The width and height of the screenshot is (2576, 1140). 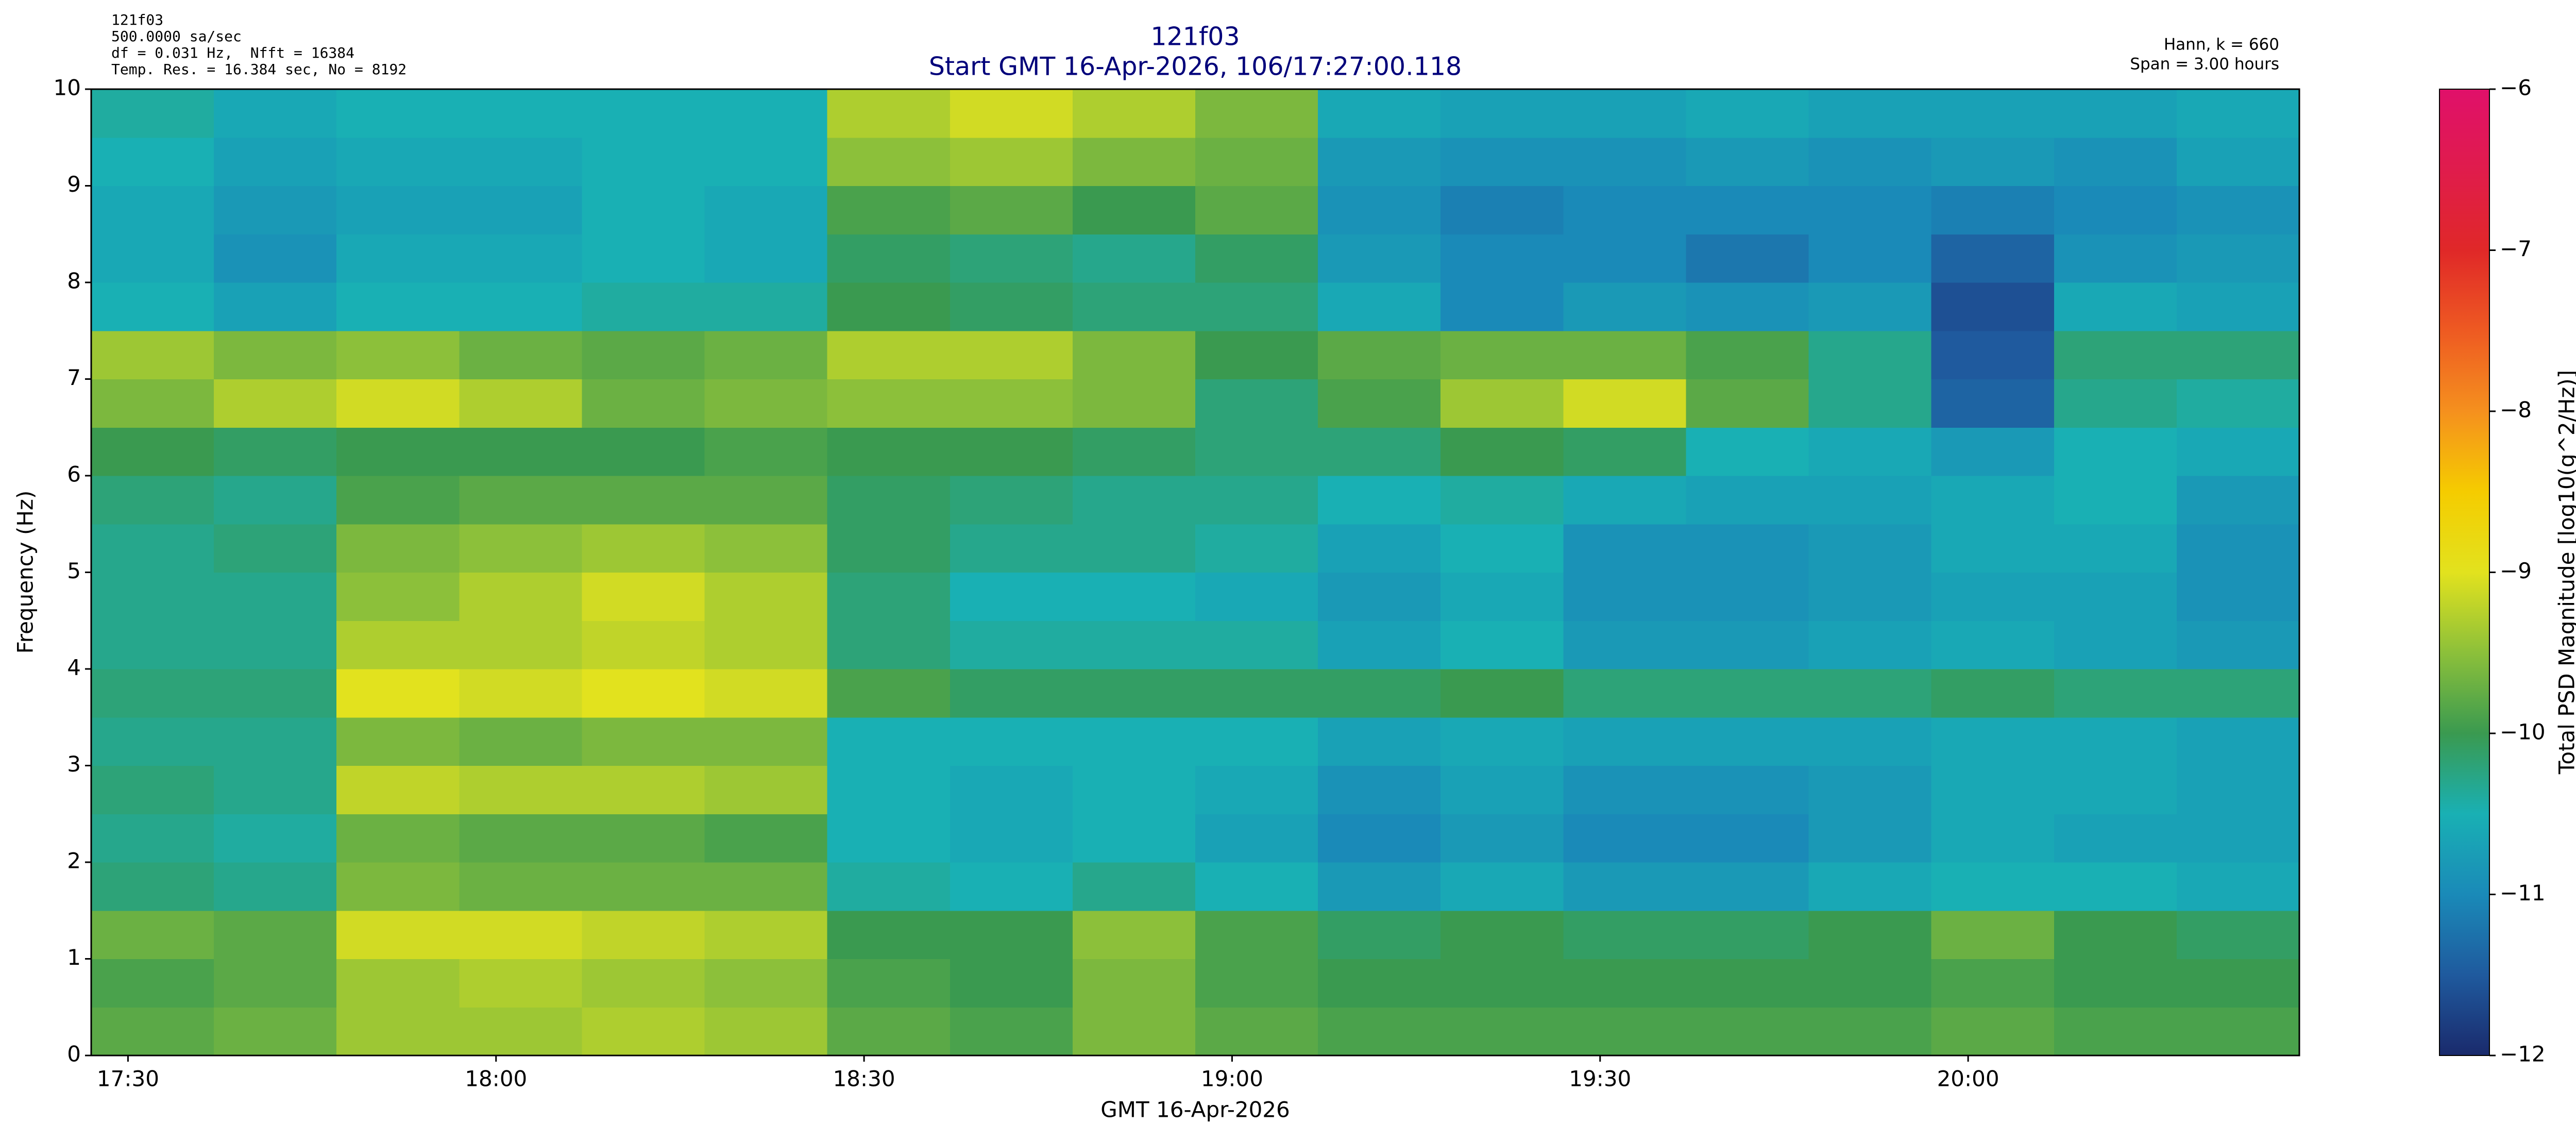 I want to click on y-tick-label: 5, so click(x=74, y=570).